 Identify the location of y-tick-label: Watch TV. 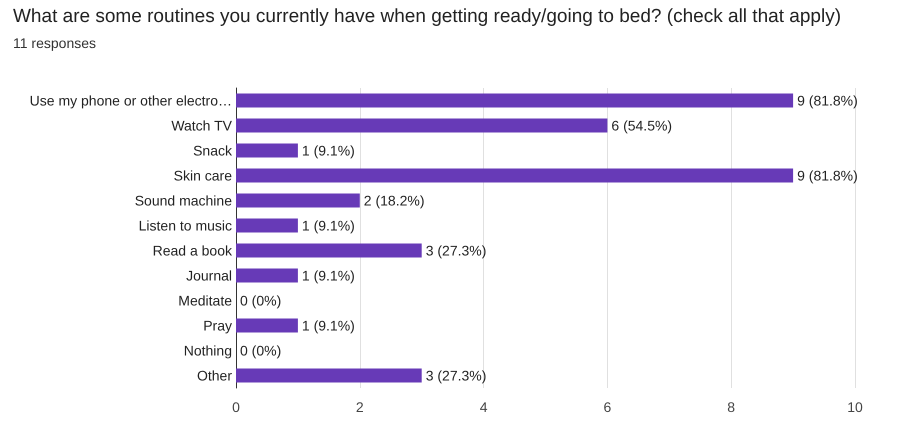
(202, 126).